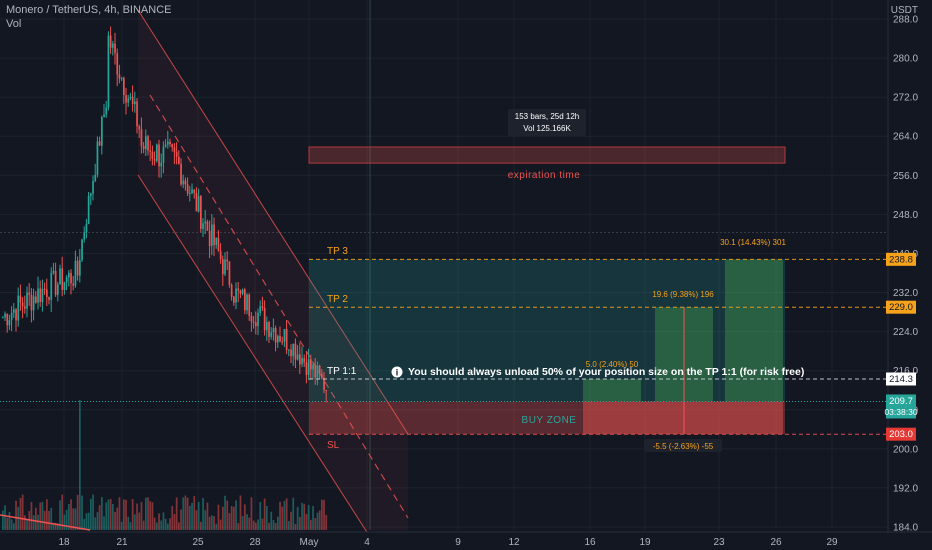  What do you see at coordinates (547, 116) in the screenshot?
I see `measure-line1: 153 bars, 25d 12h` at bounding box center [547, 116].